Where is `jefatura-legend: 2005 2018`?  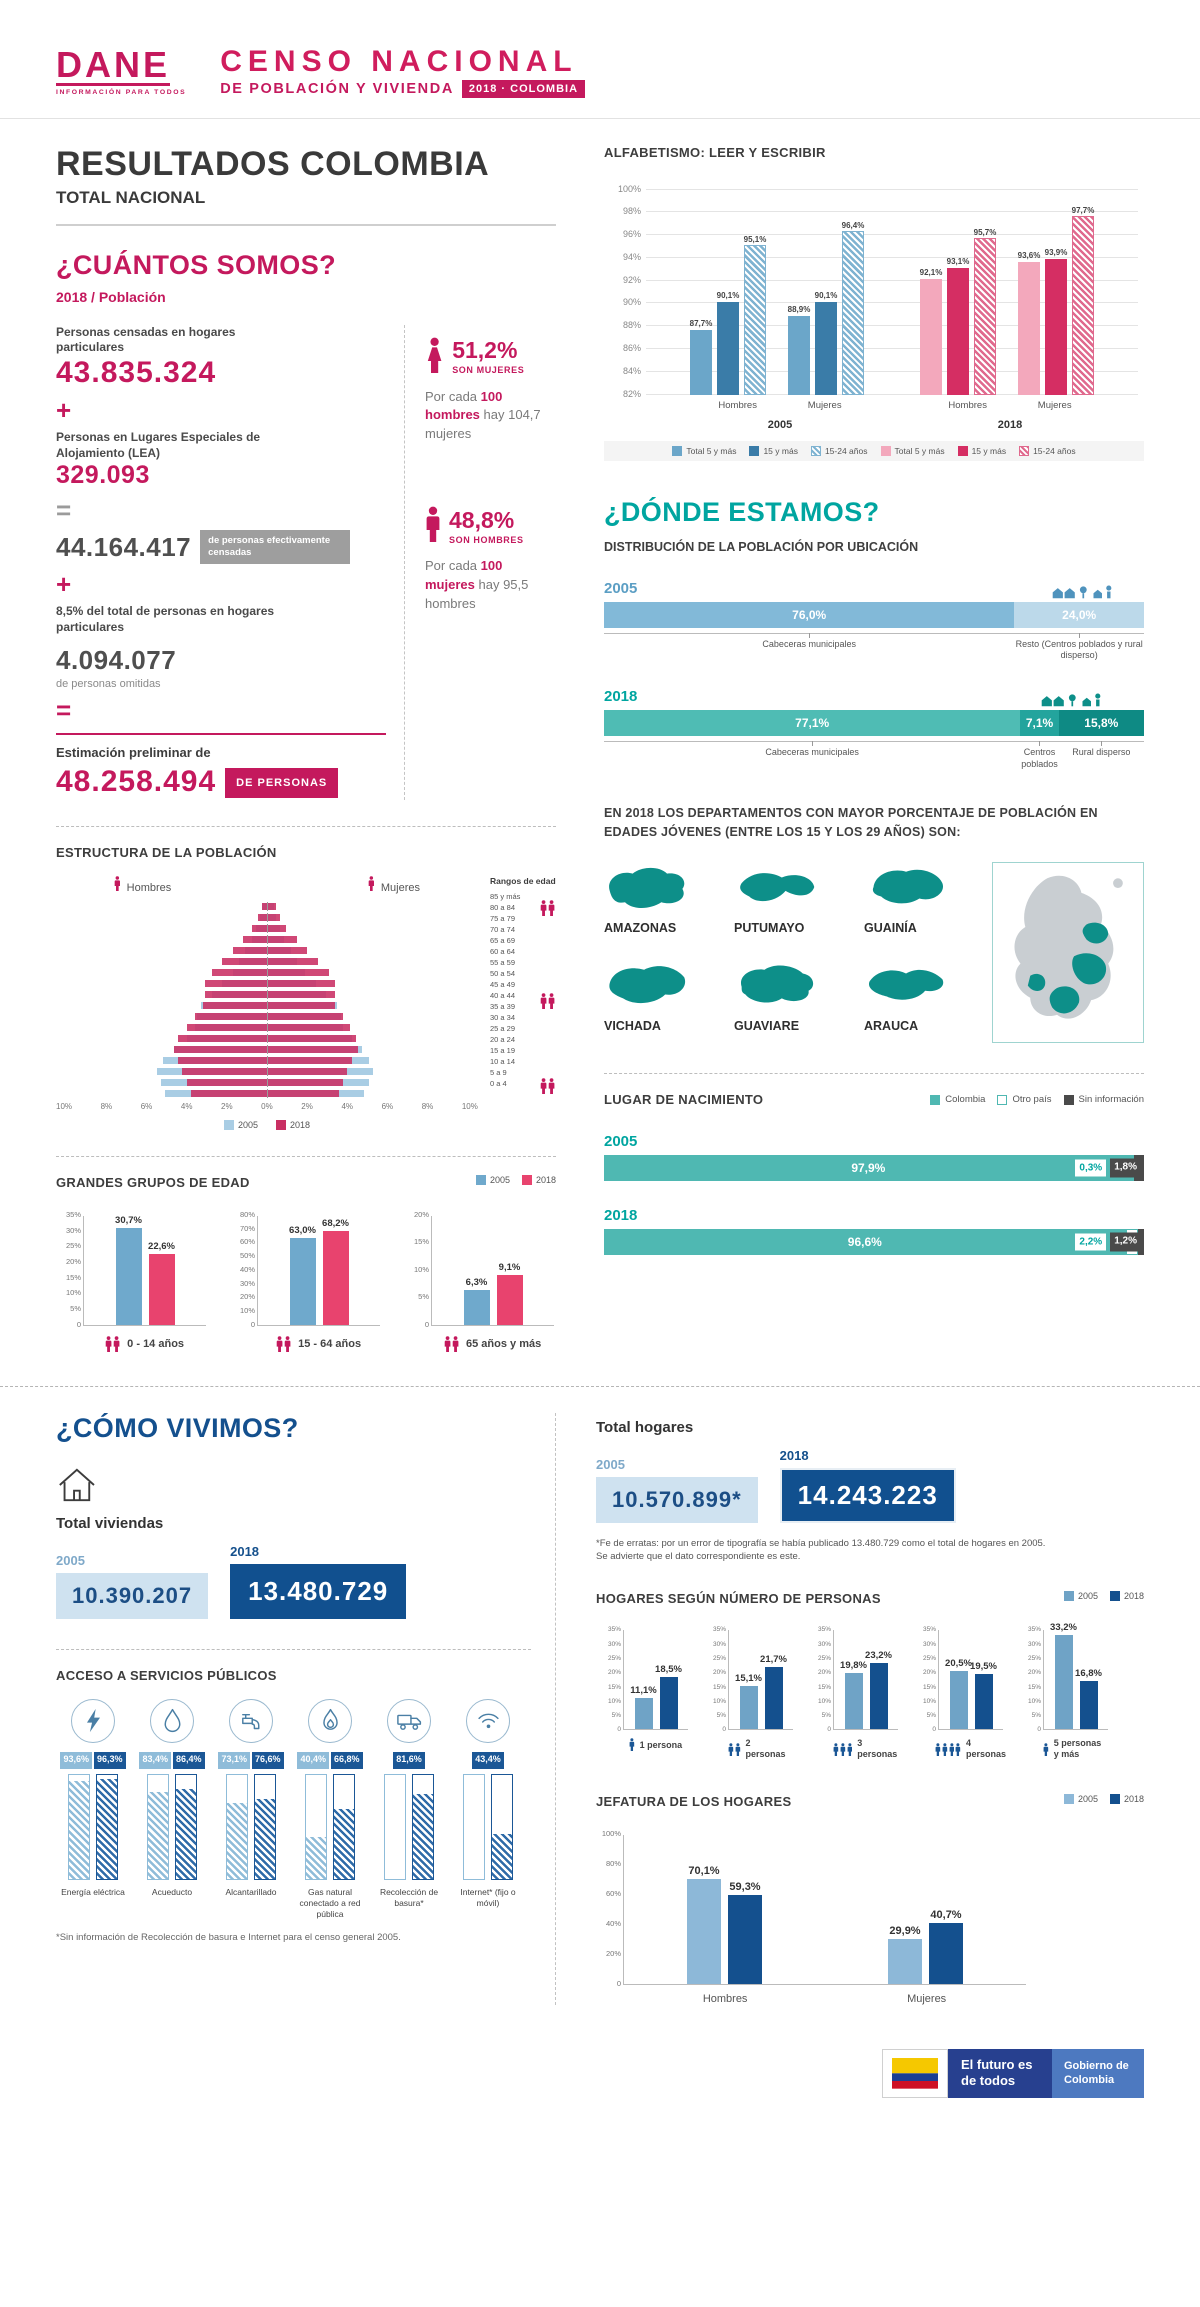 jefatura-legend: 2005 2018 is located at coordinates (1103, 1799).